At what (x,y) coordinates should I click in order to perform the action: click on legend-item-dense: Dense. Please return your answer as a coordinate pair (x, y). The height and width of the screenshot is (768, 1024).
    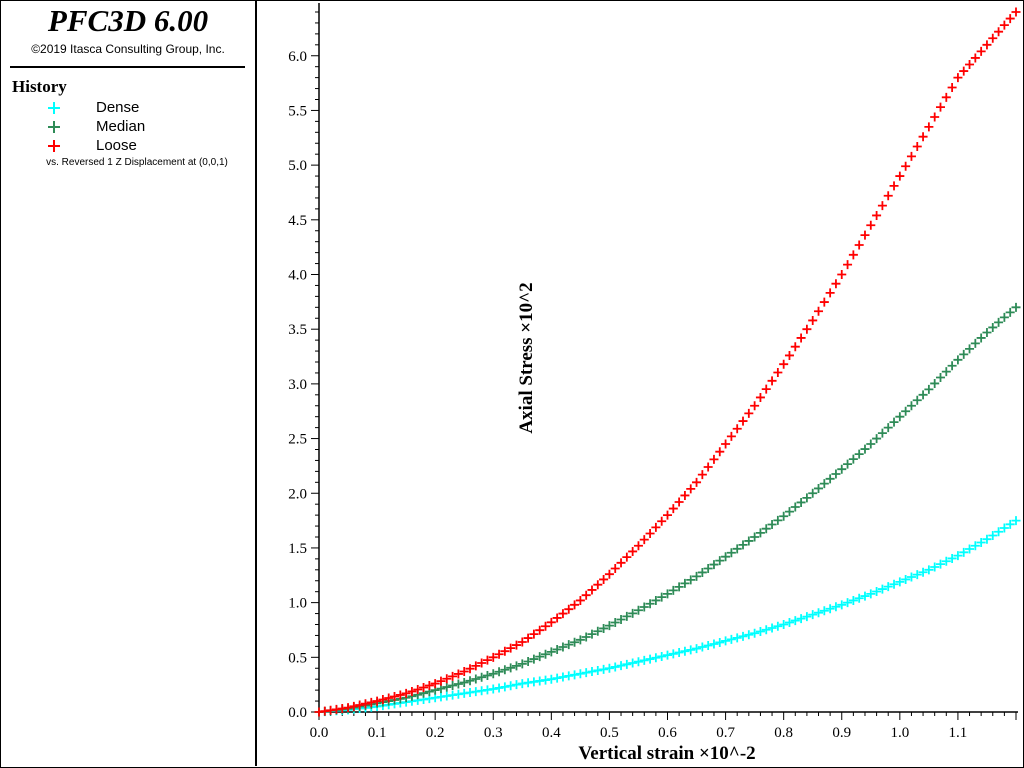
    Looking at the image, I should click on (128, 107).